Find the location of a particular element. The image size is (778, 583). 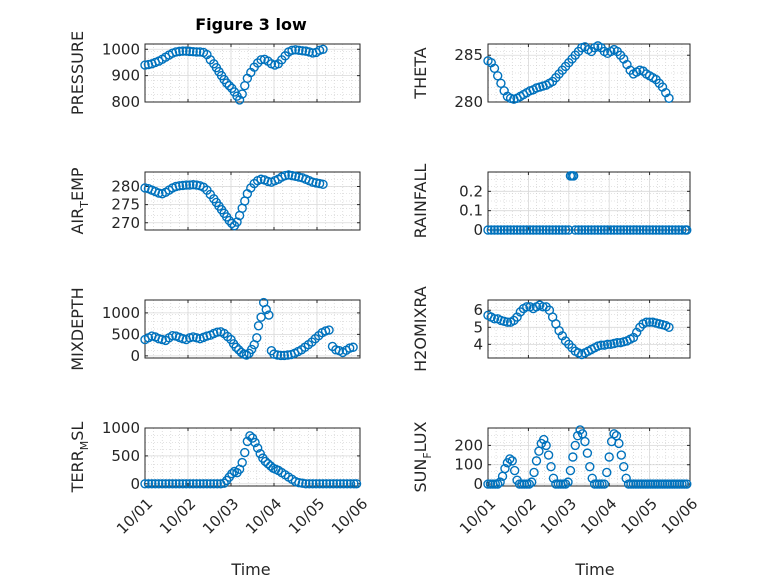

subplot-theta: 280 285 THETA is located at coordinates (551, 76).